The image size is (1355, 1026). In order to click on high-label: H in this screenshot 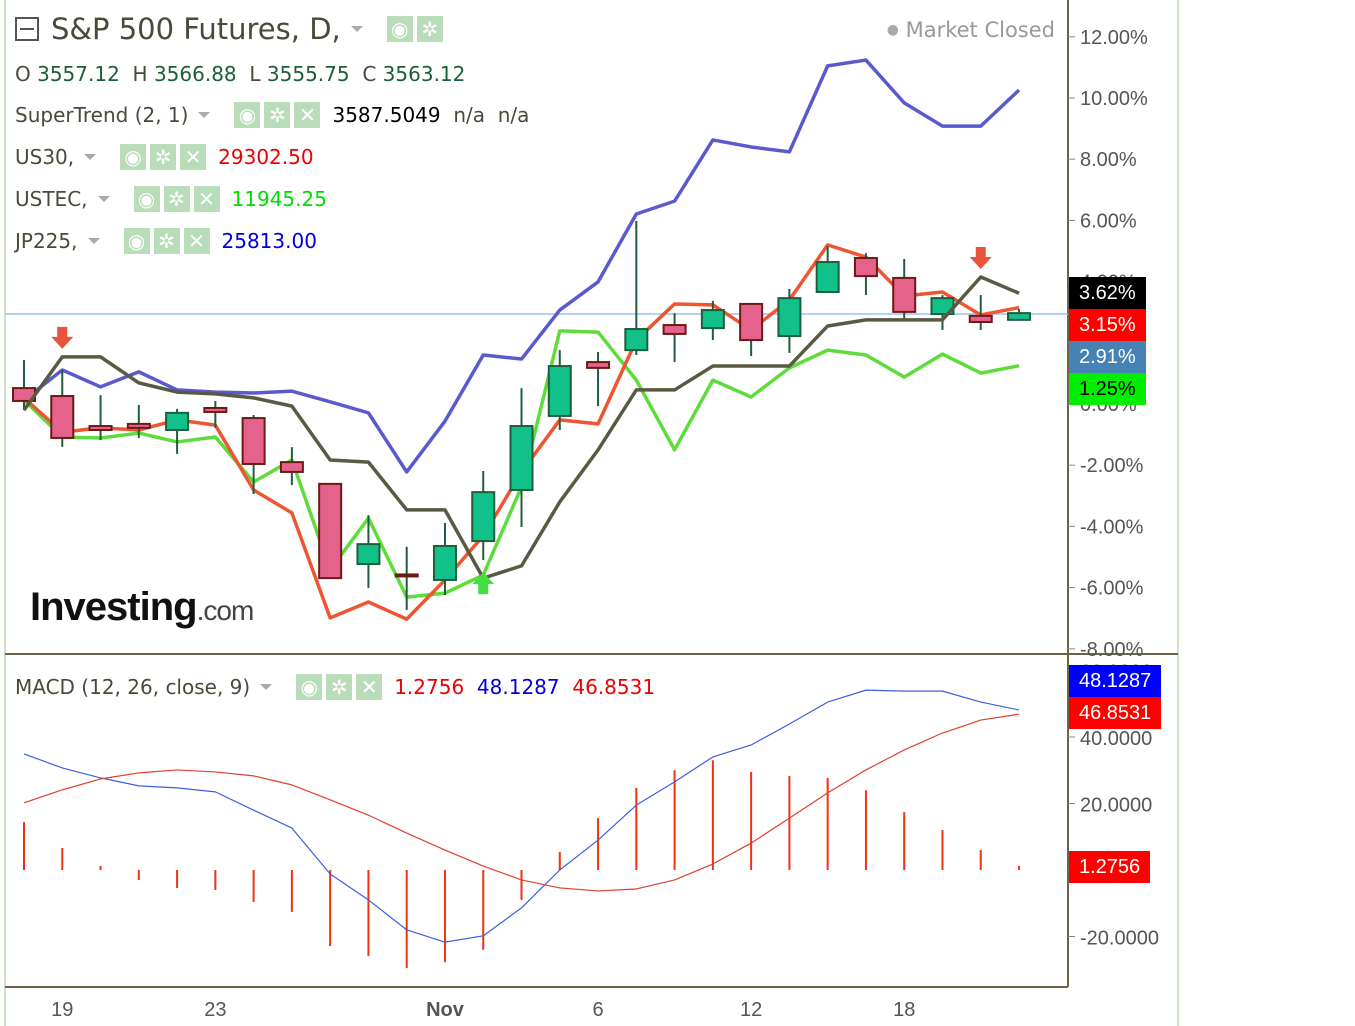, I will do `click(140, 74)`.